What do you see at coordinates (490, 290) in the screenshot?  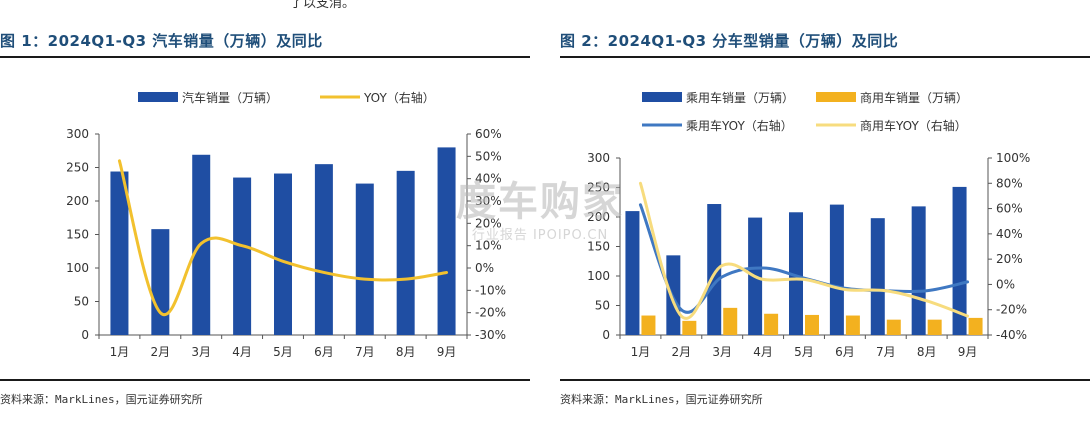 I see `y2-tick-label: -10%` at bounding box center [490, 290].